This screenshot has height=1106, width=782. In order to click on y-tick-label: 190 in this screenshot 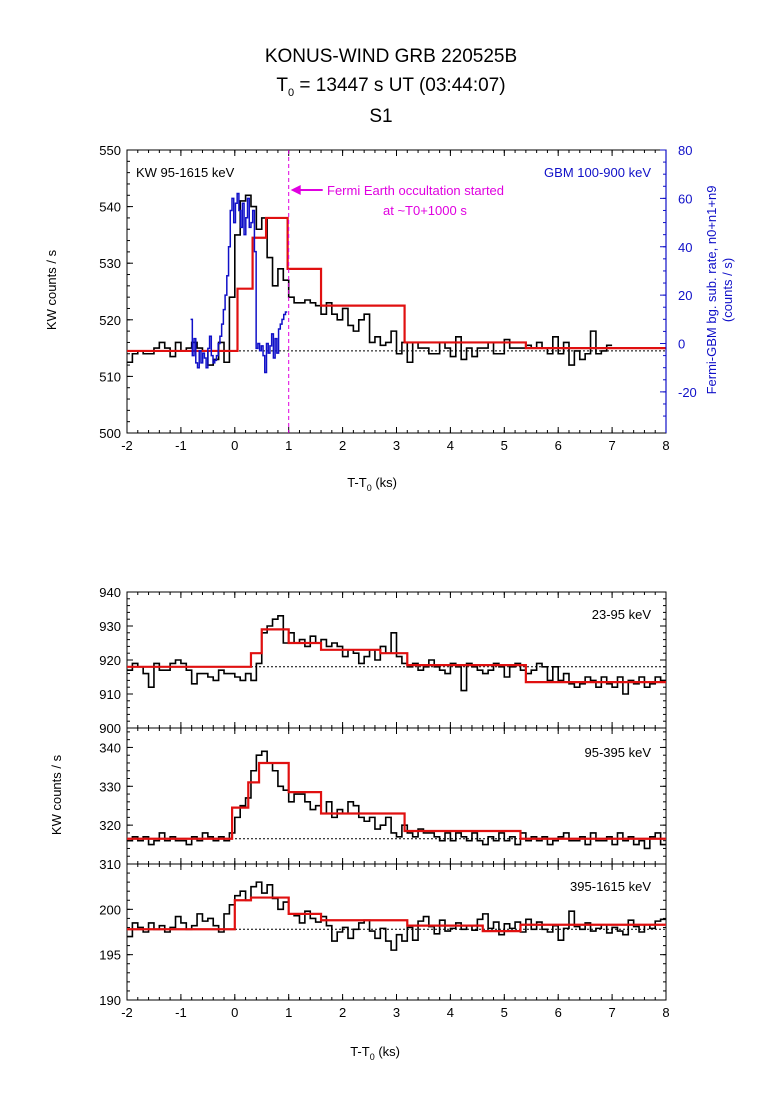, I will do `click(110, 1000)`.